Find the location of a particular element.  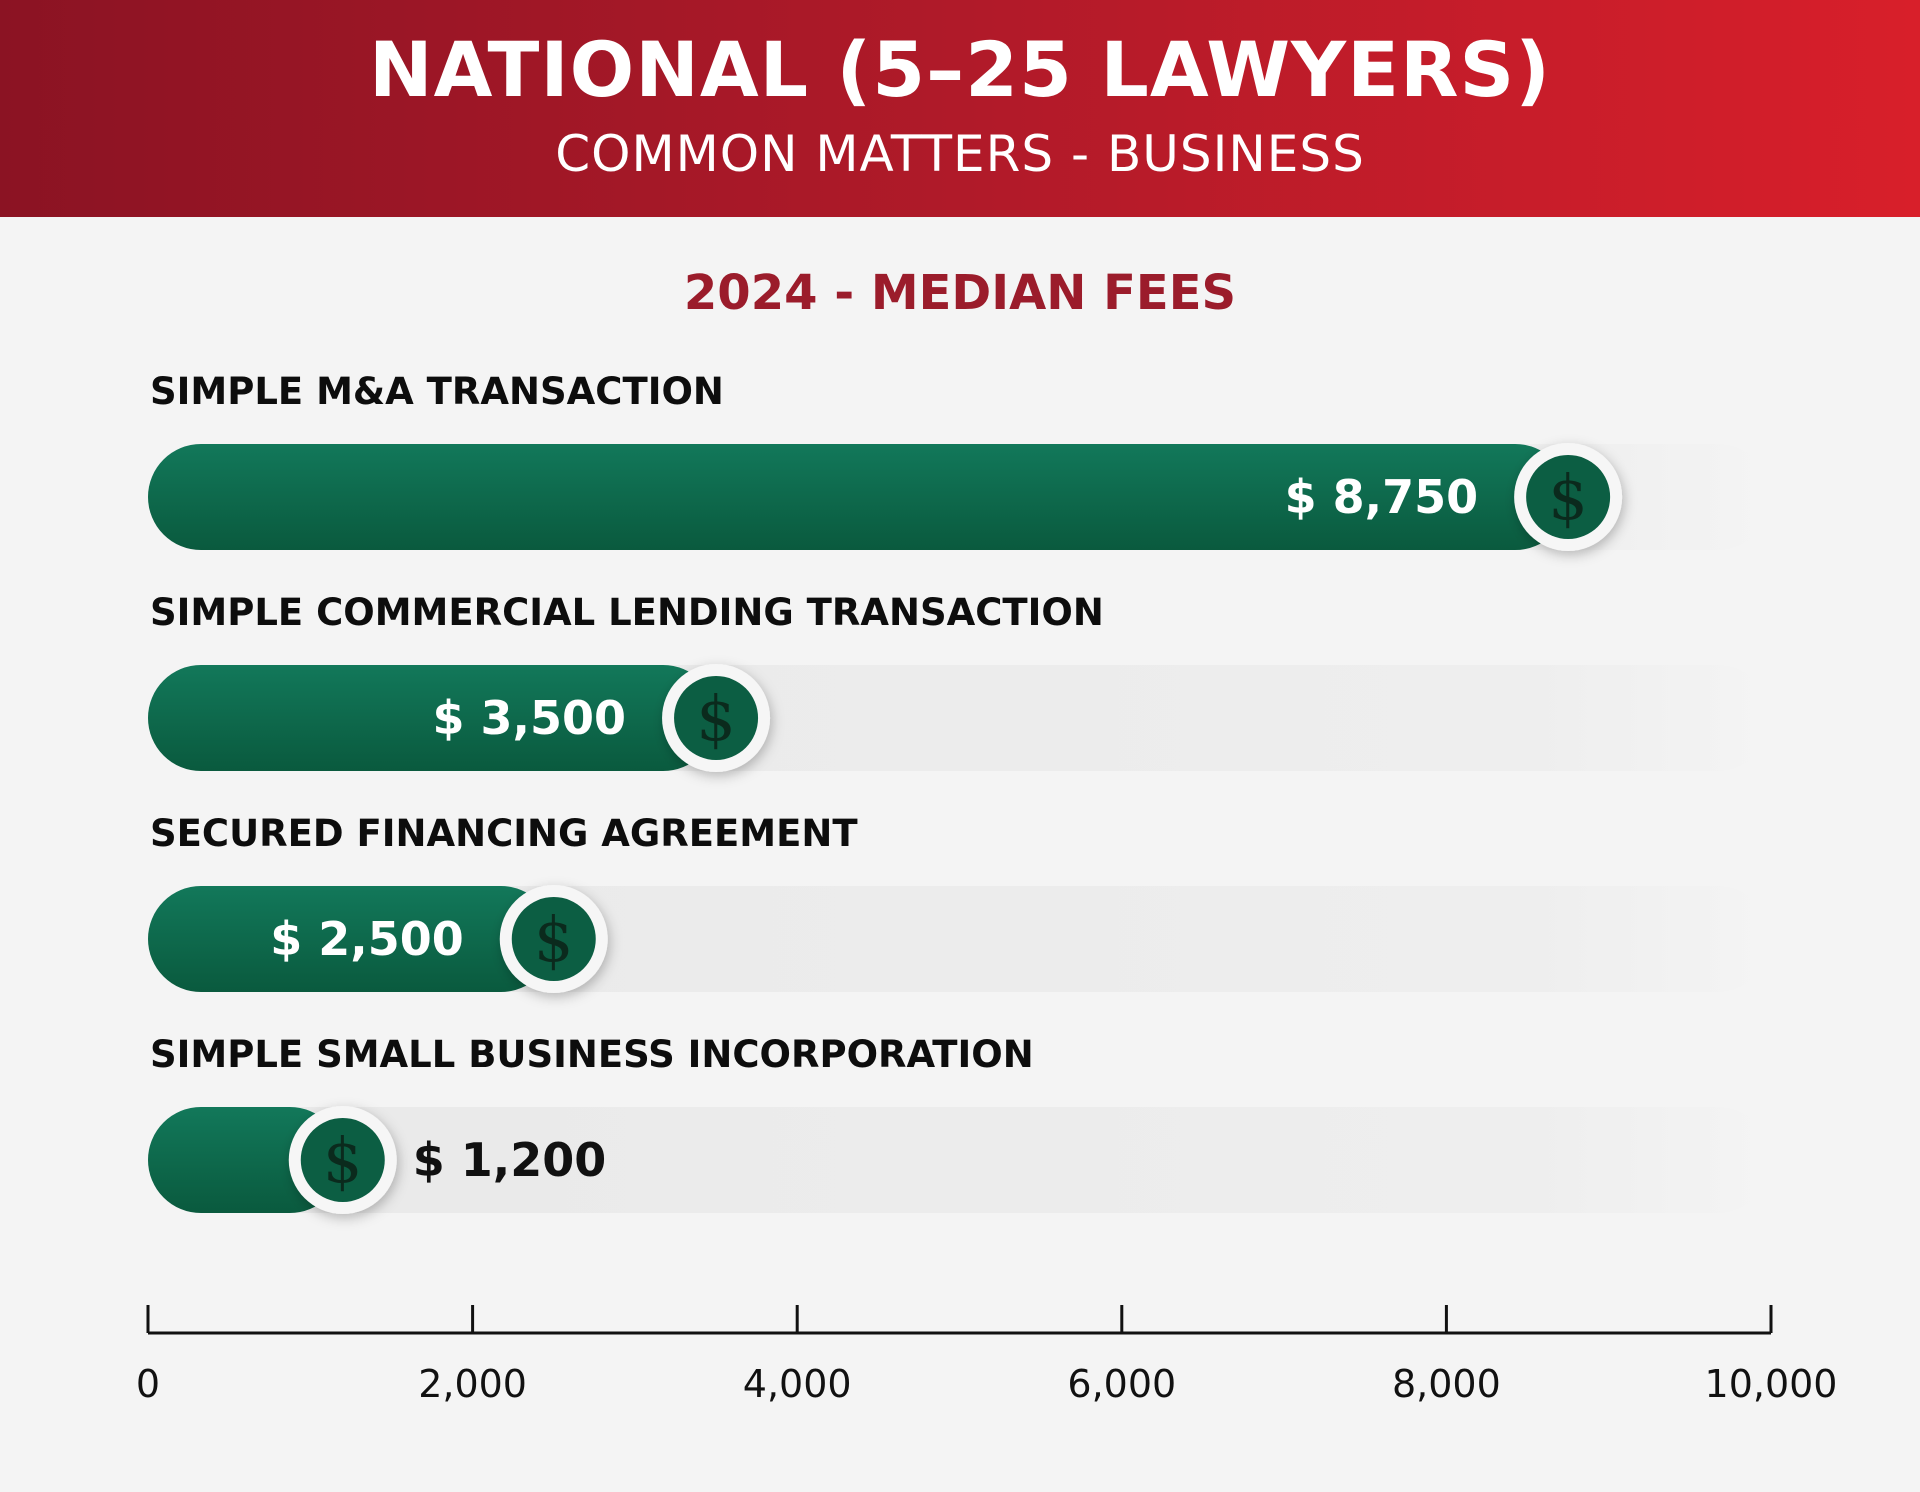

x-tick-label: 6,000 is located at coordinates (1121, 1384).